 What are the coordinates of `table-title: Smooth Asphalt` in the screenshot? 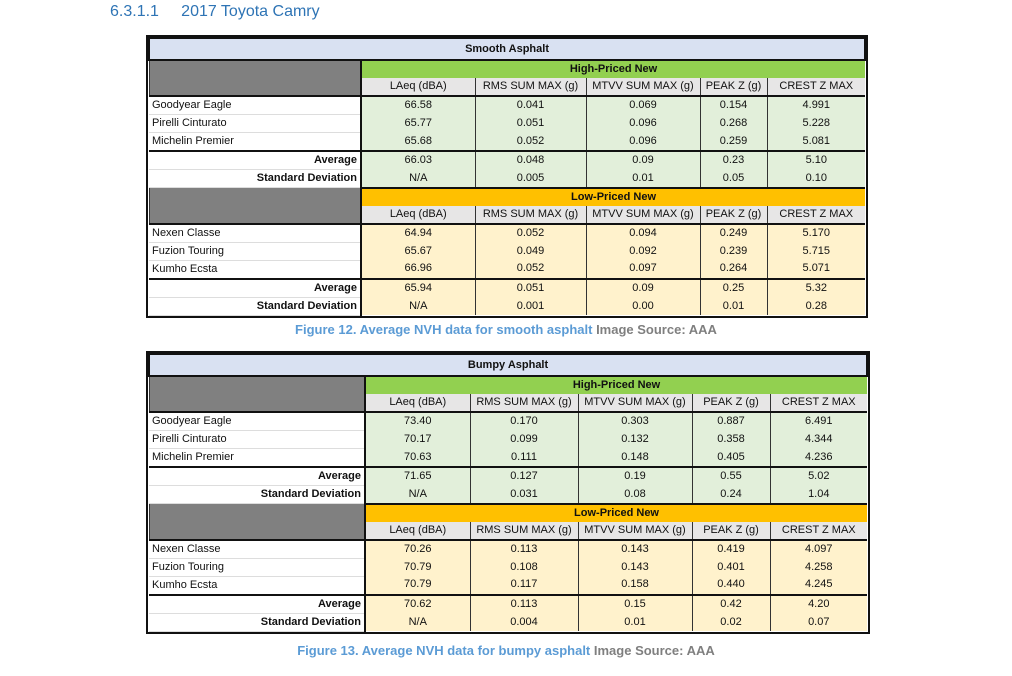 It's located at (507, 49).